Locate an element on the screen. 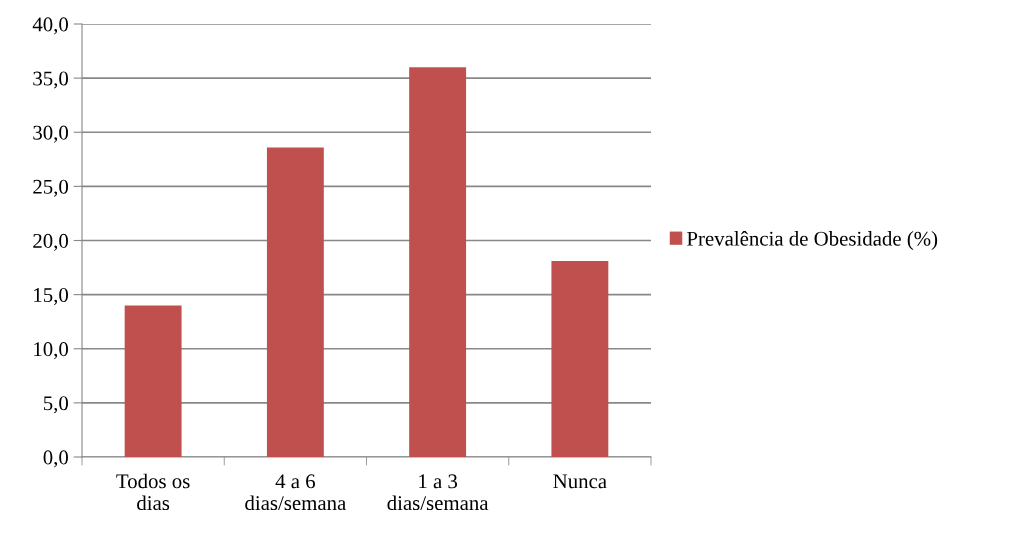 This screenshot has width=1034, height=539. y-tick-label: 30,0 is located at coordinates (51, 134).